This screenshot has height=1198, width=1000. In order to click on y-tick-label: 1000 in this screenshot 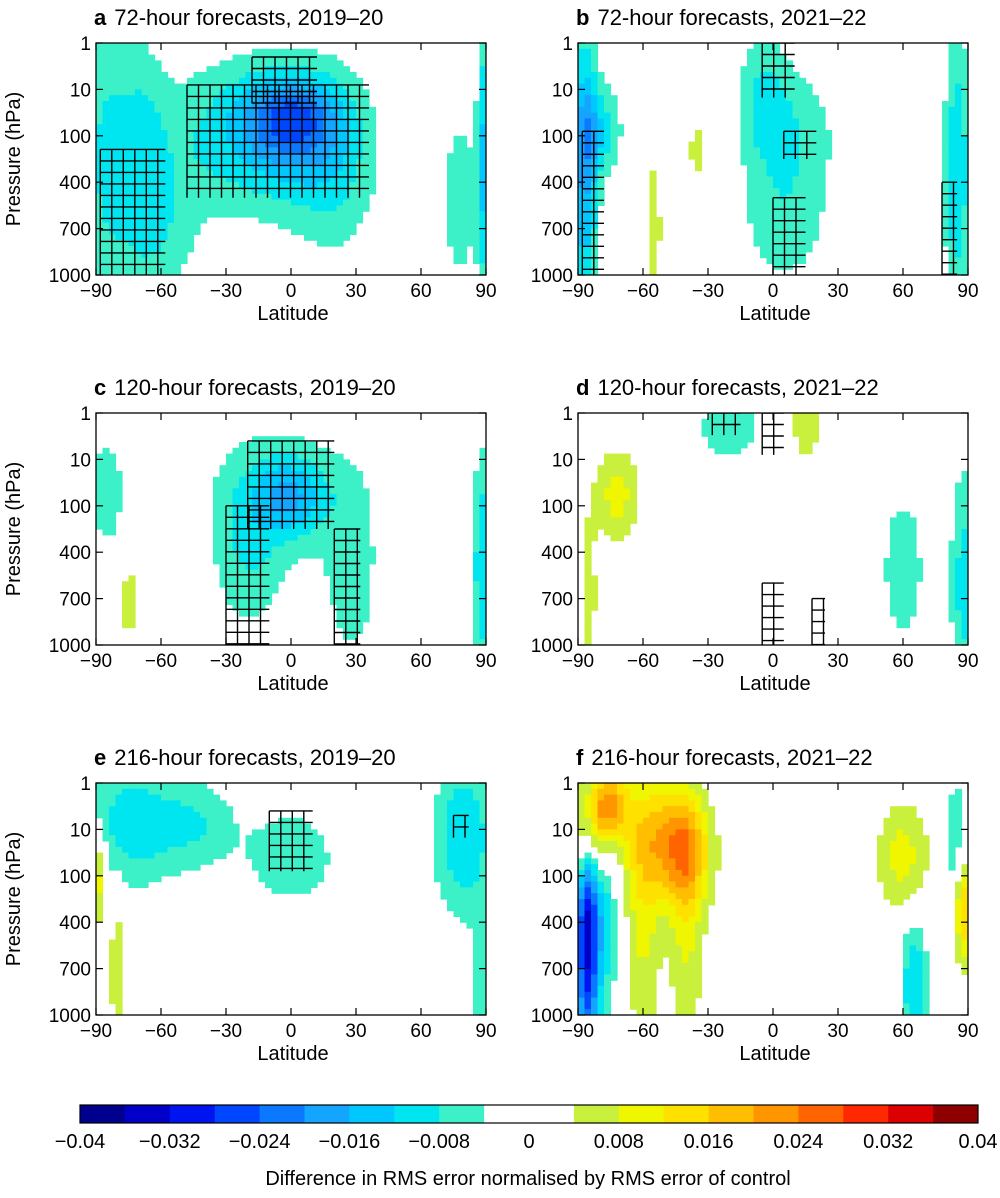, I will do `click(552, 276)`.